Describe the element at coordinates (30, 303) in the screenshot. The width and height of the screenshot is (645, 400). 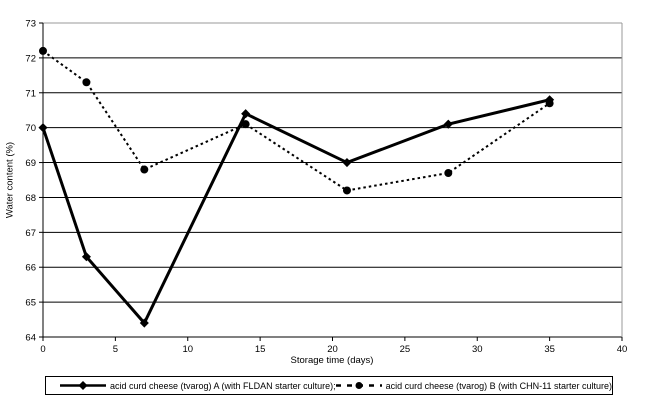
I see `y-tick-label: 65` at that location.